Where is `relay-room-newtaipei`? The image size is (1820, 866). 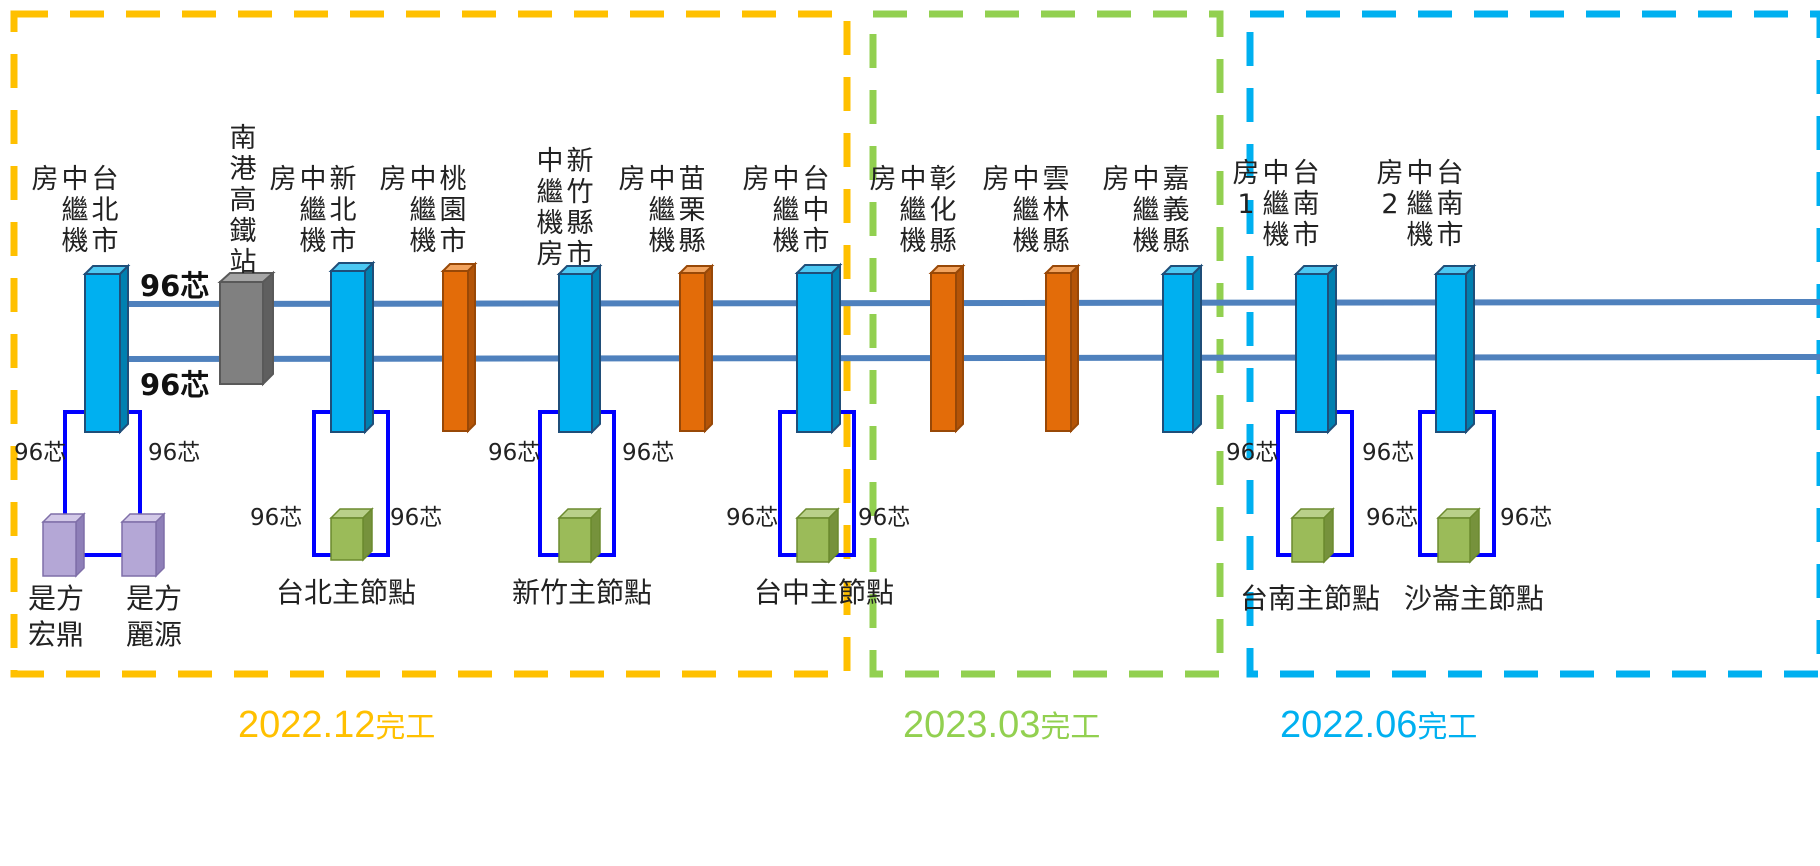
relay-room-newtaipei is located at coordinates (352, 347).